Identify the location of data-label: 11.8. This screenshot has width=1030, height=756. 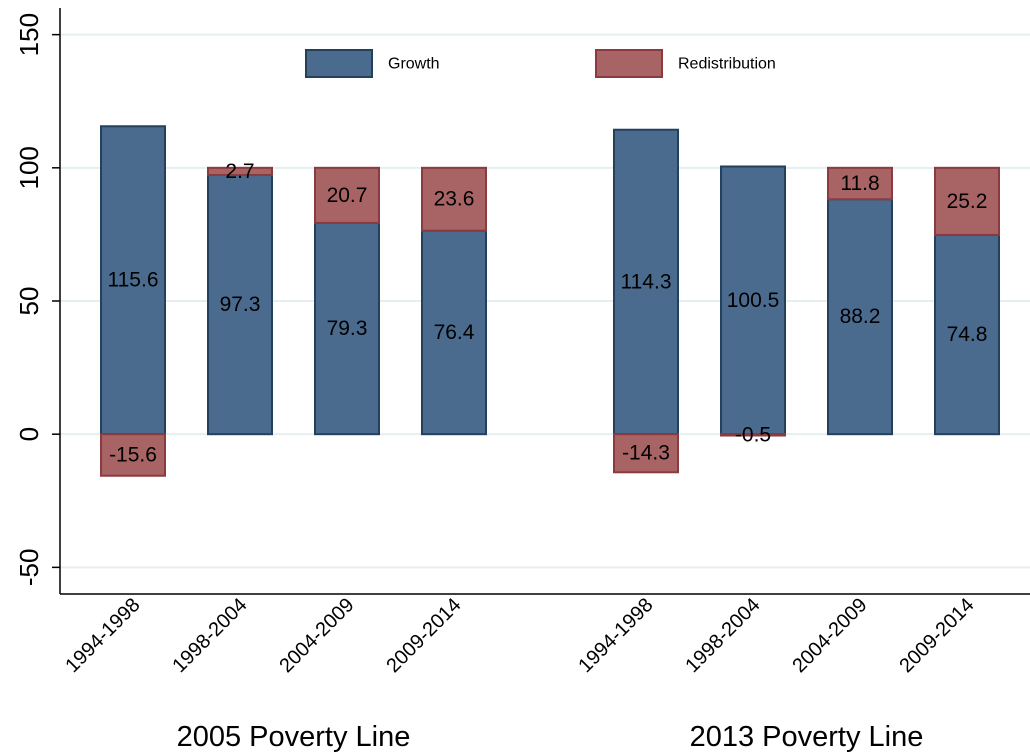
(859, 183).